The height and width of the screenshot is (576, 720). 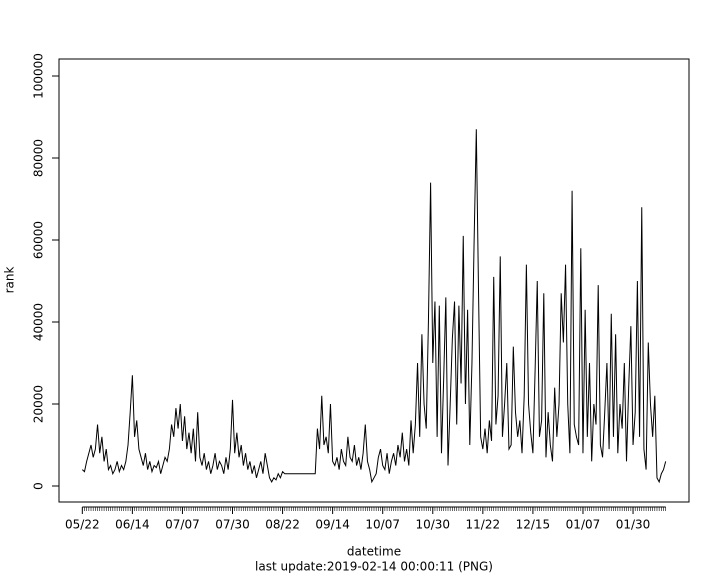 I want to click on x-tick-label: 11/22, so click(x=483, y=525).